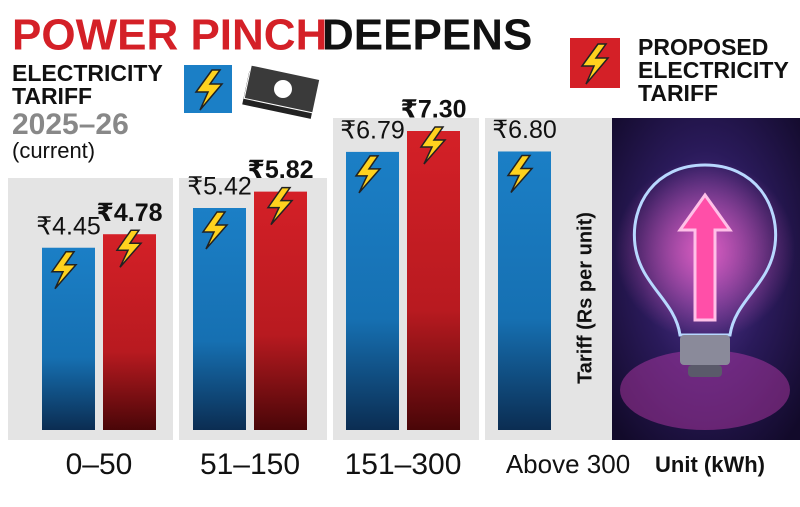 This screenshot has width=800, height=507. Describe the element at coordinates (427, 35) in the screenshot. I see `title-rest: DEEPENS` at that location.